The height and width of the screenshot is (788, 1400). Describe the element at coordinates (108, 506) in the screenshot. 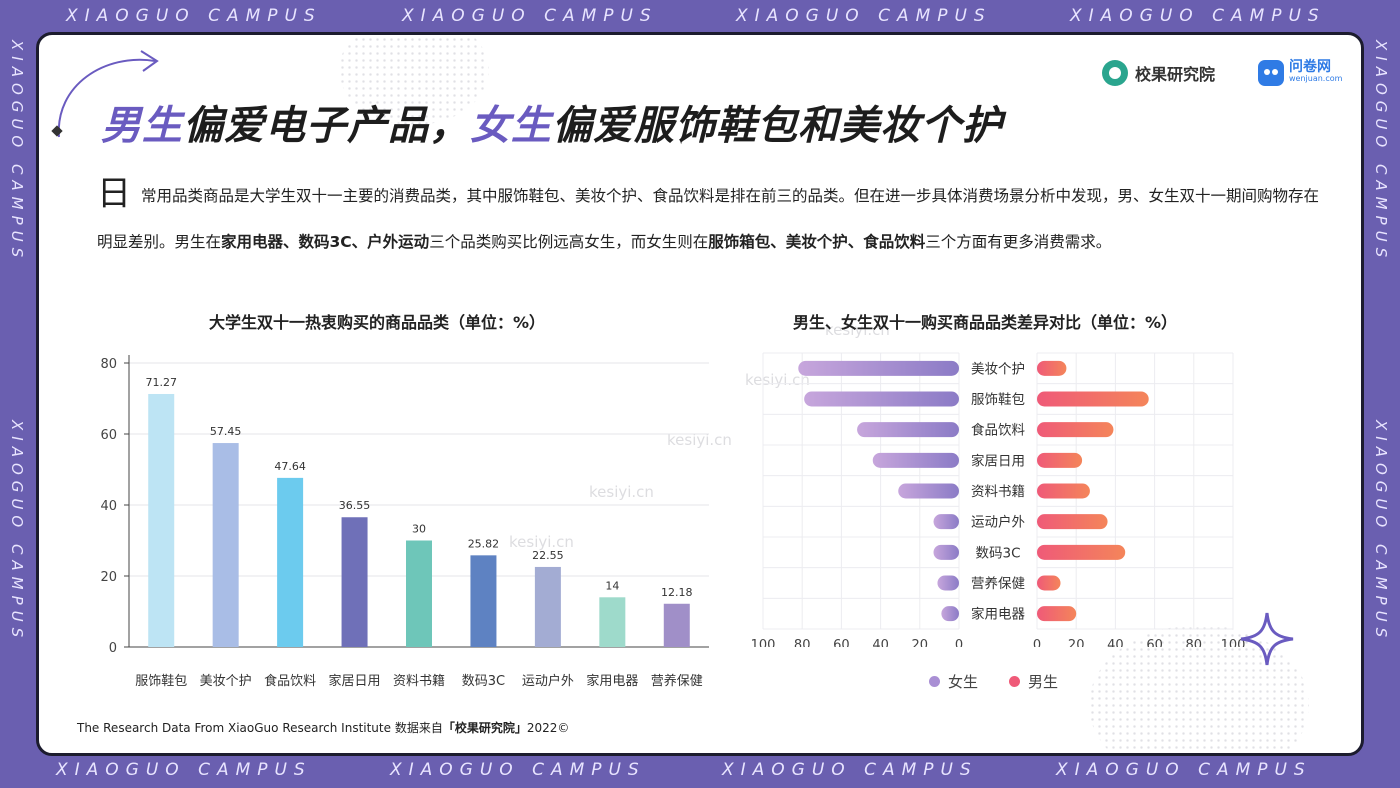

I see `y-tick-label: 40` at that location.